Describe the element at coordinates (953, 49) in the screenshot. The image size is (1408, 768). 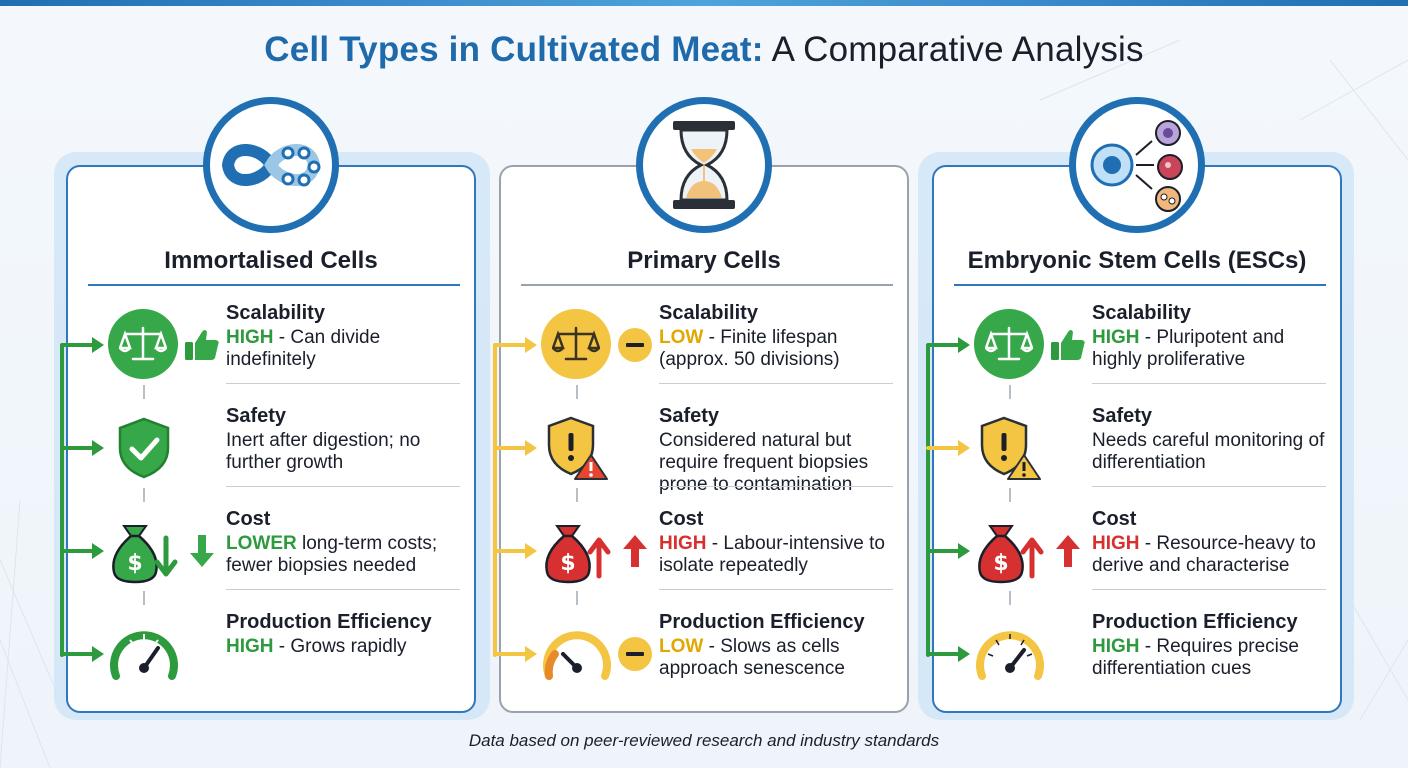
I see `page-title-rest: A Comparative Analysis` at that location.